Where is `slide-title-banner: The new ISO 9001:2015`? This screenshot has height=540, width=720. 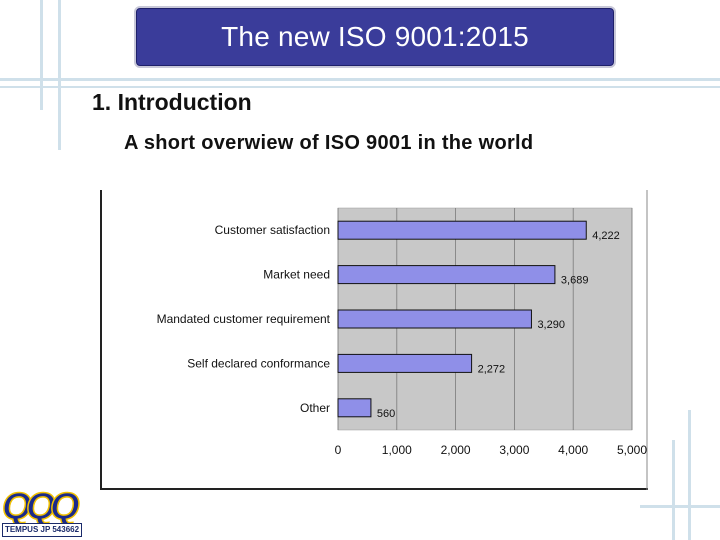 slide-title-banner: The new ISO 9001:2015 is located at coordinates (375, 37).